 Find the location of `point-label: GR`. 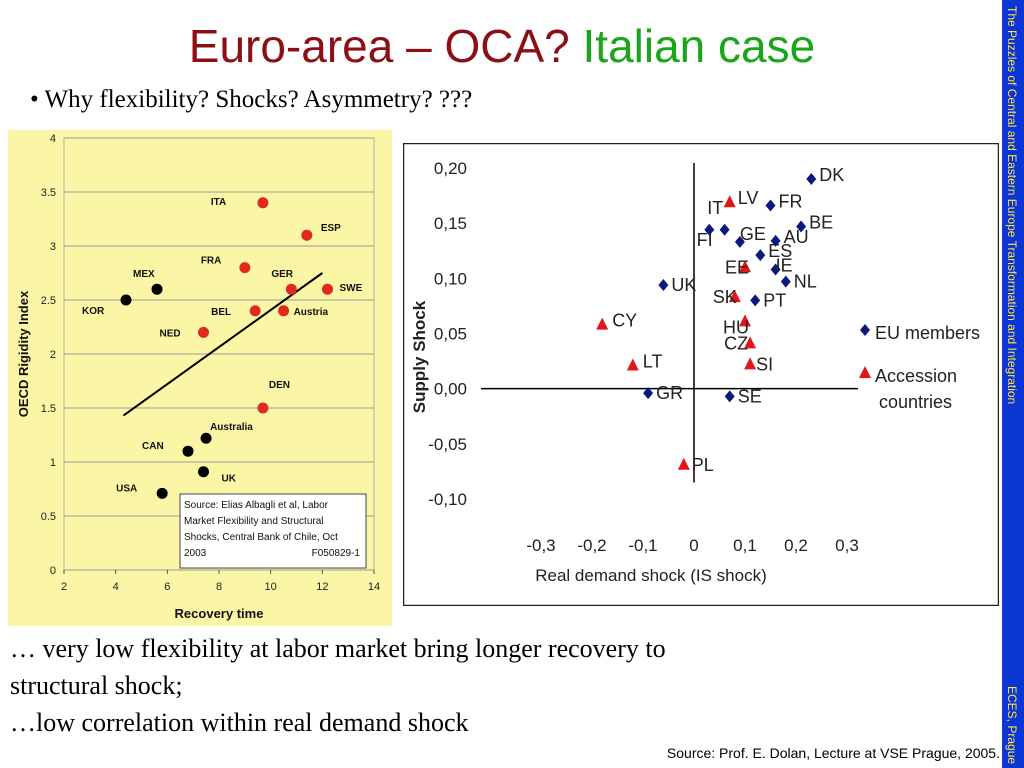

point-label: GR is located at coordinates (669, 393).